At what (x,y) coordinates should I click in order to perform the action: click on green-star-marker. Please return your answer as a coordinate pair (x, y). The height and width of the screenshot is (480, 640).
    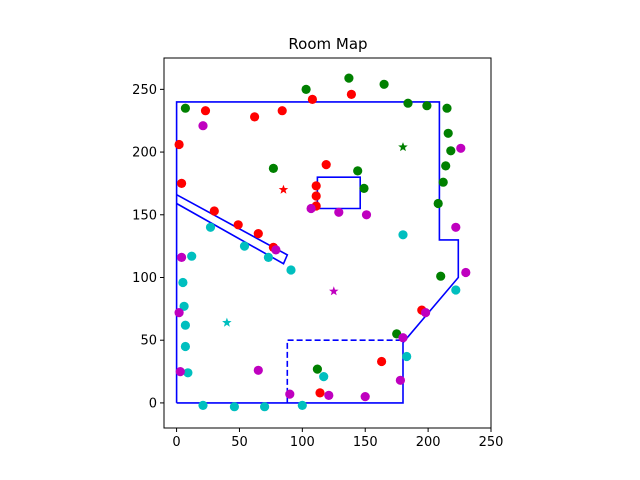
    Looking at the image, I should click on (403, 147).